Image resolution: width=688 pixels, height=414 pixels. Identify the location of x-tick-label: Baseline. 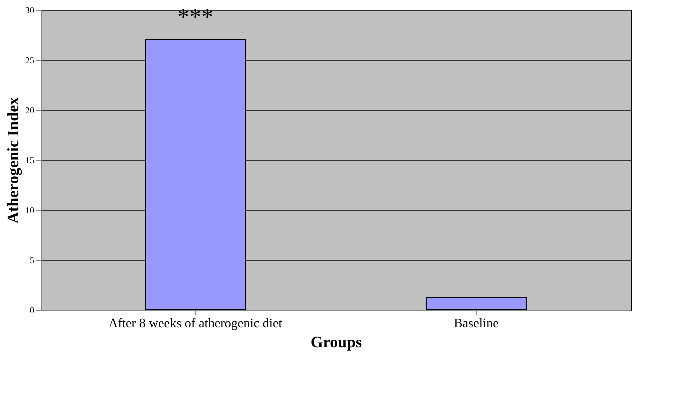
(477, 323).